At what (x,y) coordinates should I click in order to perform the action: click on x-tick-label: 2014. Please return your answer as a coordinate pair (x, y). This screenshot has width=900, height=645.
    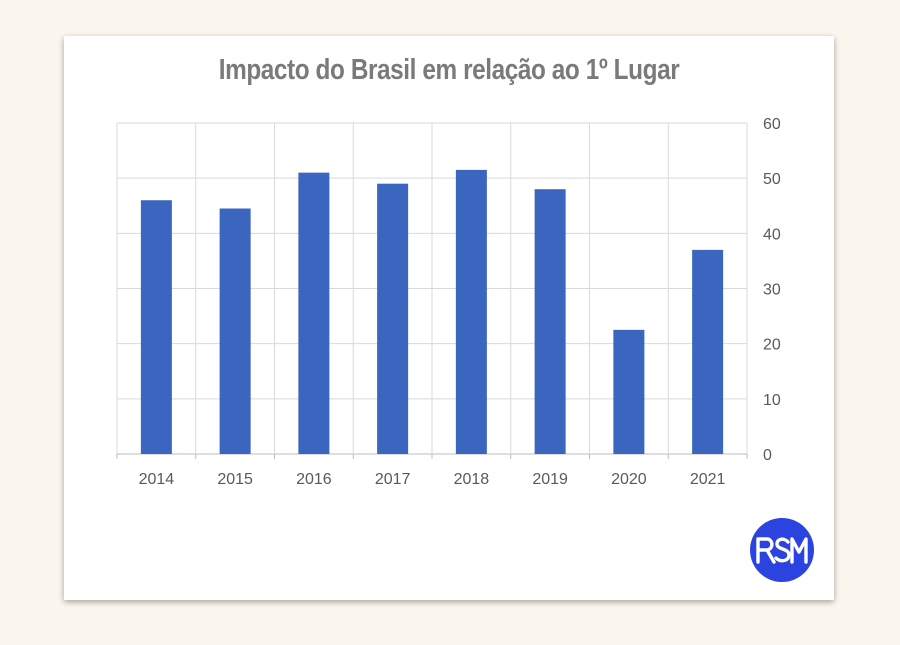
    Looking at the image, I should click on (157, 479).